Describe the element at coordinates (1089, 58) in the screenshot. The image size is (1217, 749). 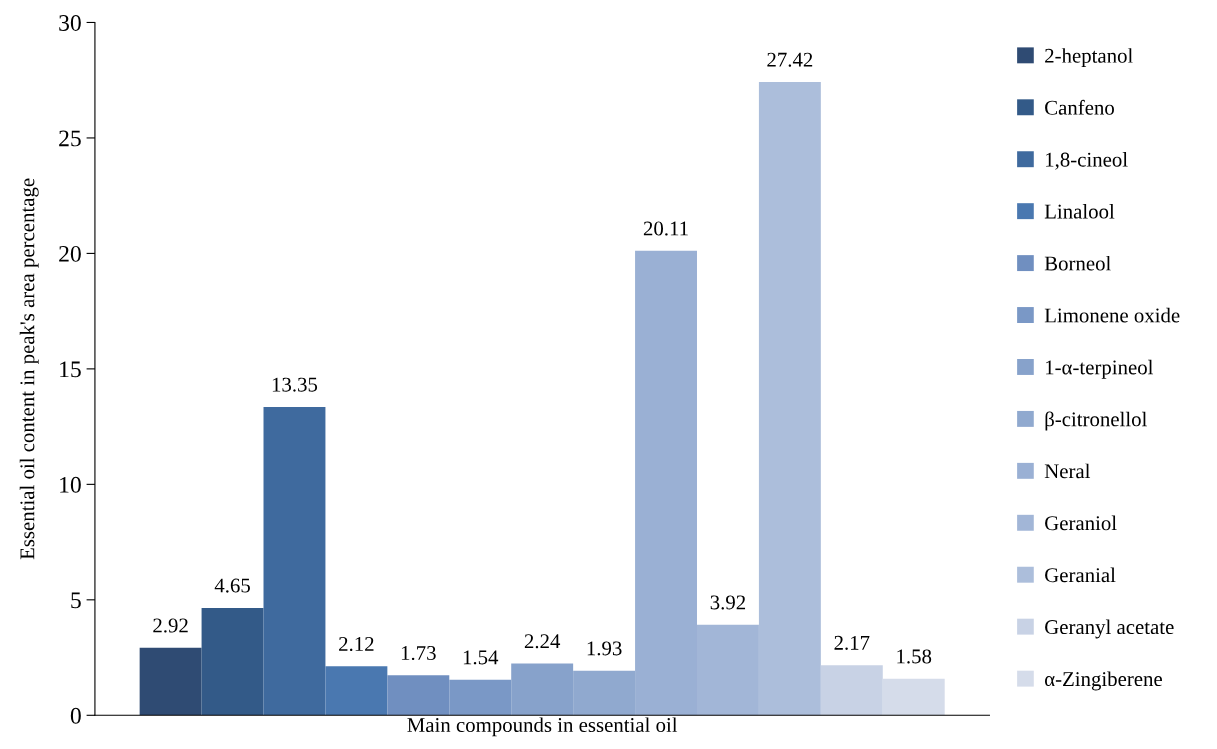
I see `legend-label: 2-heptanol` at that location.